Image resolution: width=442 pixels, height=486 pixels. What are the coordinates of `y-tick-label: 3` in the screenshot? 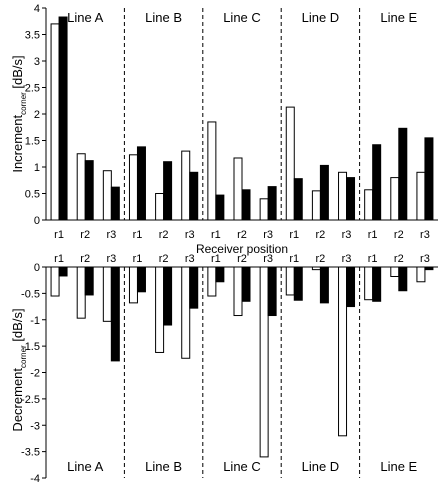 It's located at (37, 62).